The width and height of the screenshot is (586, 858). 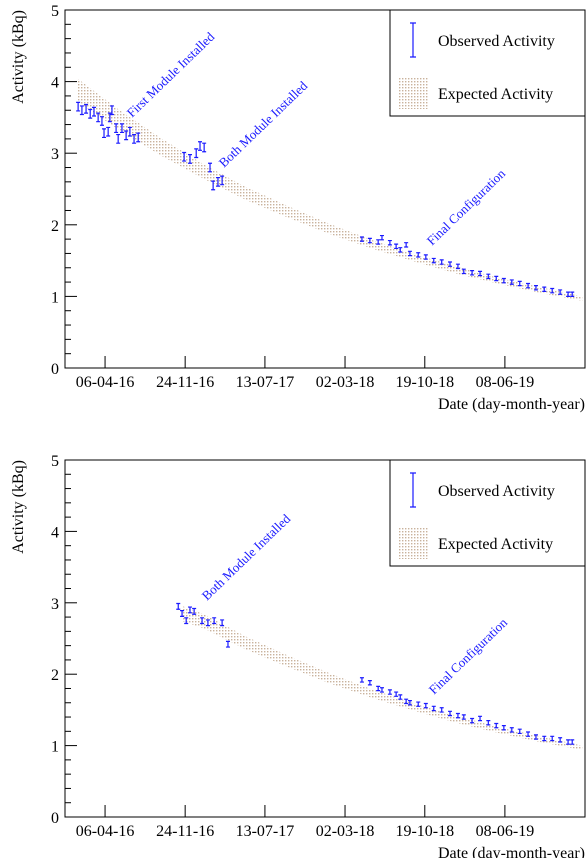 I want to click on x-tick-label: 24-11-16, so click(x=185, y=831).